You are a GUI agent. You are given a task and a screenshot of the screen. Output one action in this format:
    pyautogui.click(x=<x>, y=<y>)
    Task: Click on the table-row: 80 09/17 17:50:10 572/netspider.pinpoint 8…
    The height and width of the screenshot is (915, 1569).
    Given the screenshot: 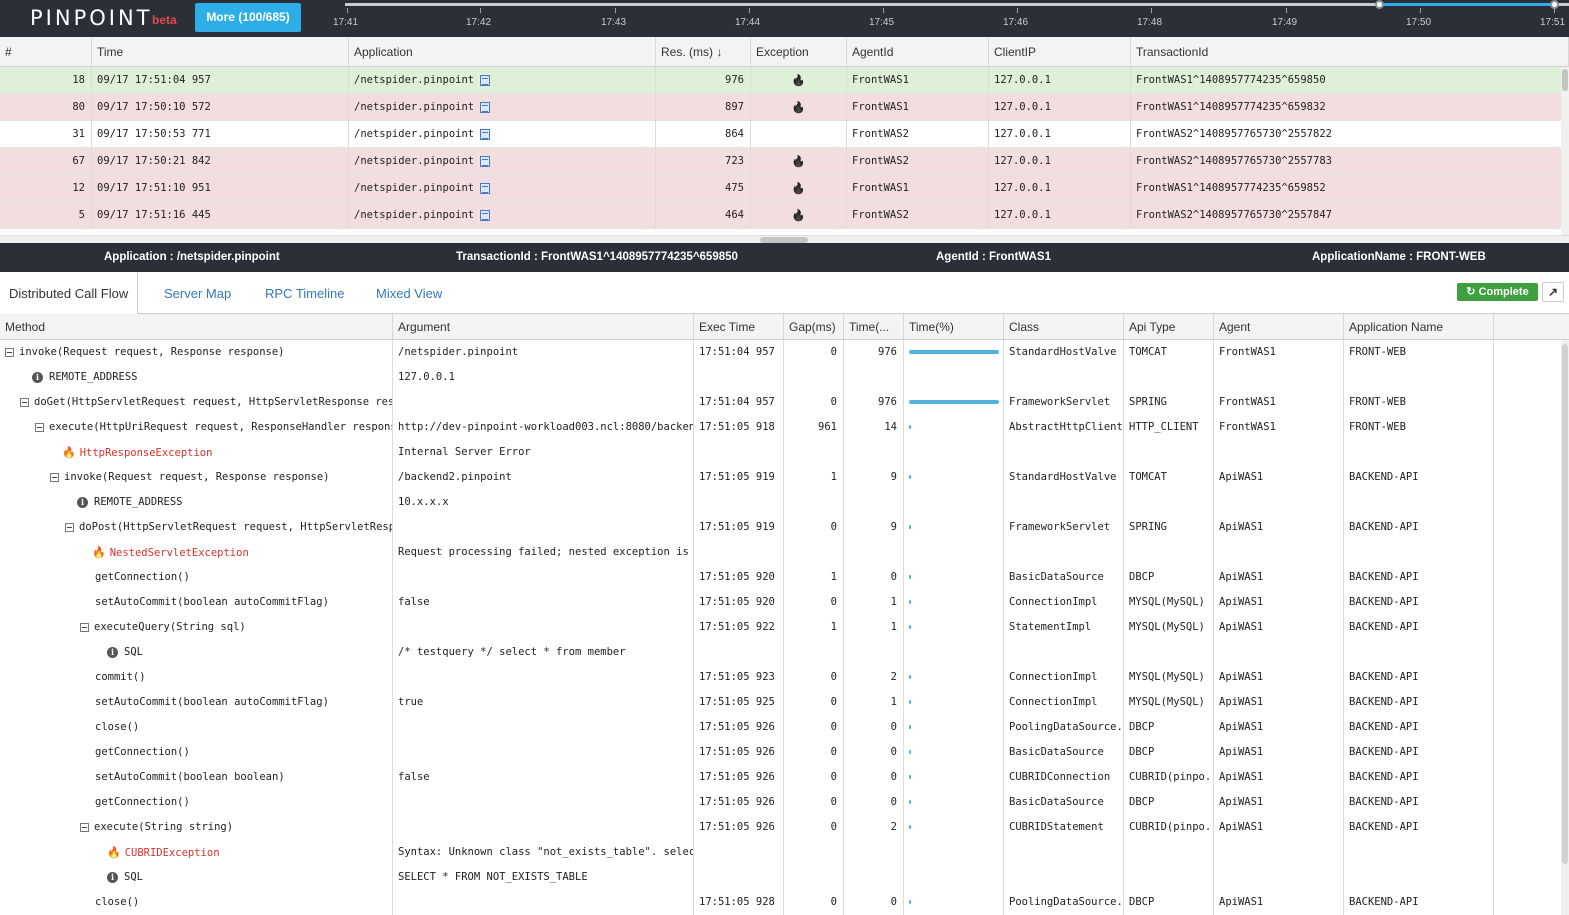 What is the action you would take?
    pyautogui.click(x=780, y=107)
    